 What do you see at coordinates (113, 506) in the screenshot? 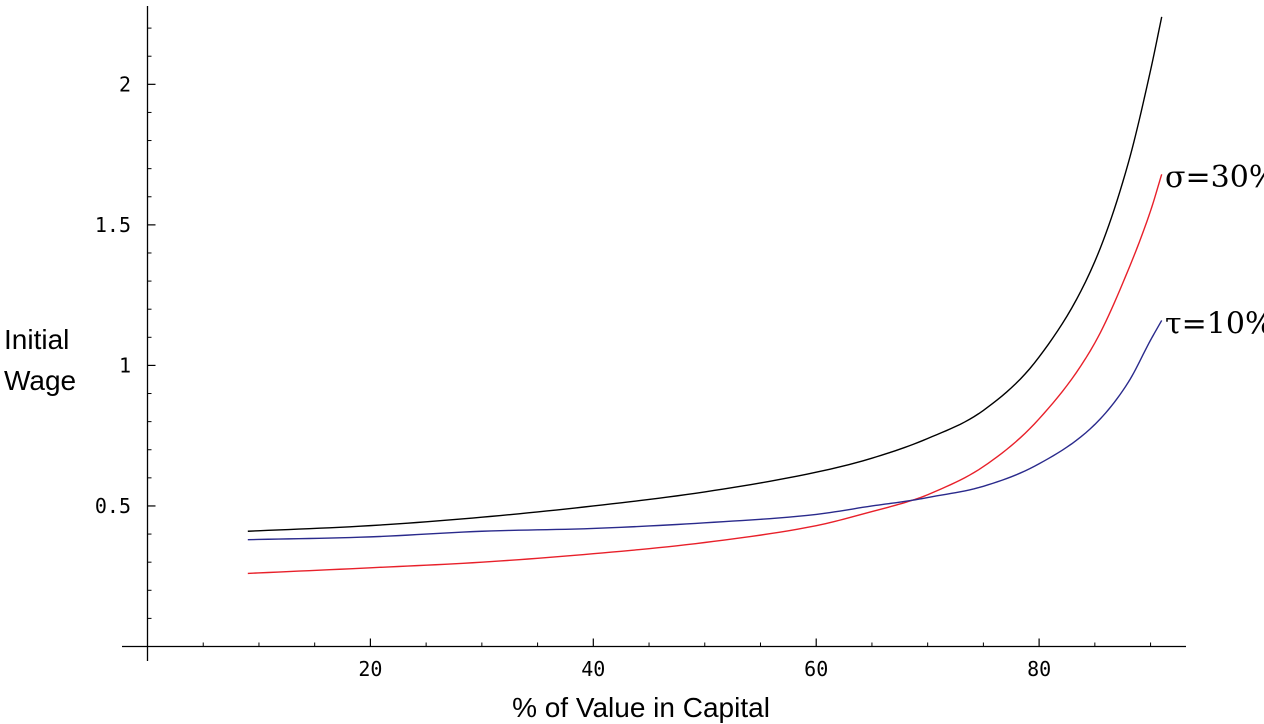
I see `y-tick-label: 0.5` at bounding box center [113, 506].